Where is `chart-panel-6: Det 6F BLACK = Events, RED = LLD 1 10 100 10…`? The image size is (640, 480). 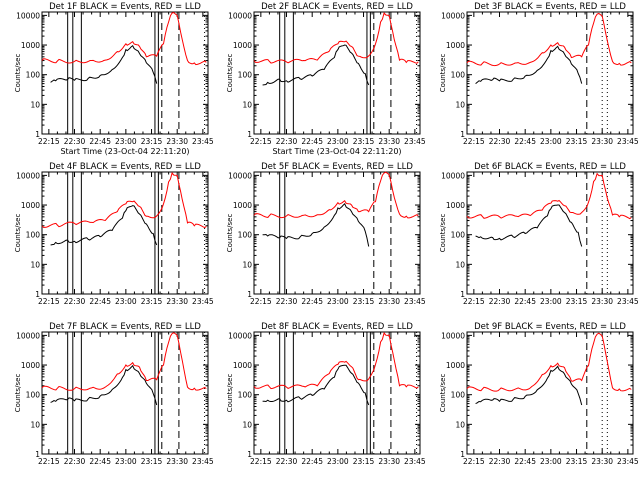
chart-panel-6: Det 6F BLACK = Events, RED = LLD 1 10 100 10… is located at coordinates (539, 234).